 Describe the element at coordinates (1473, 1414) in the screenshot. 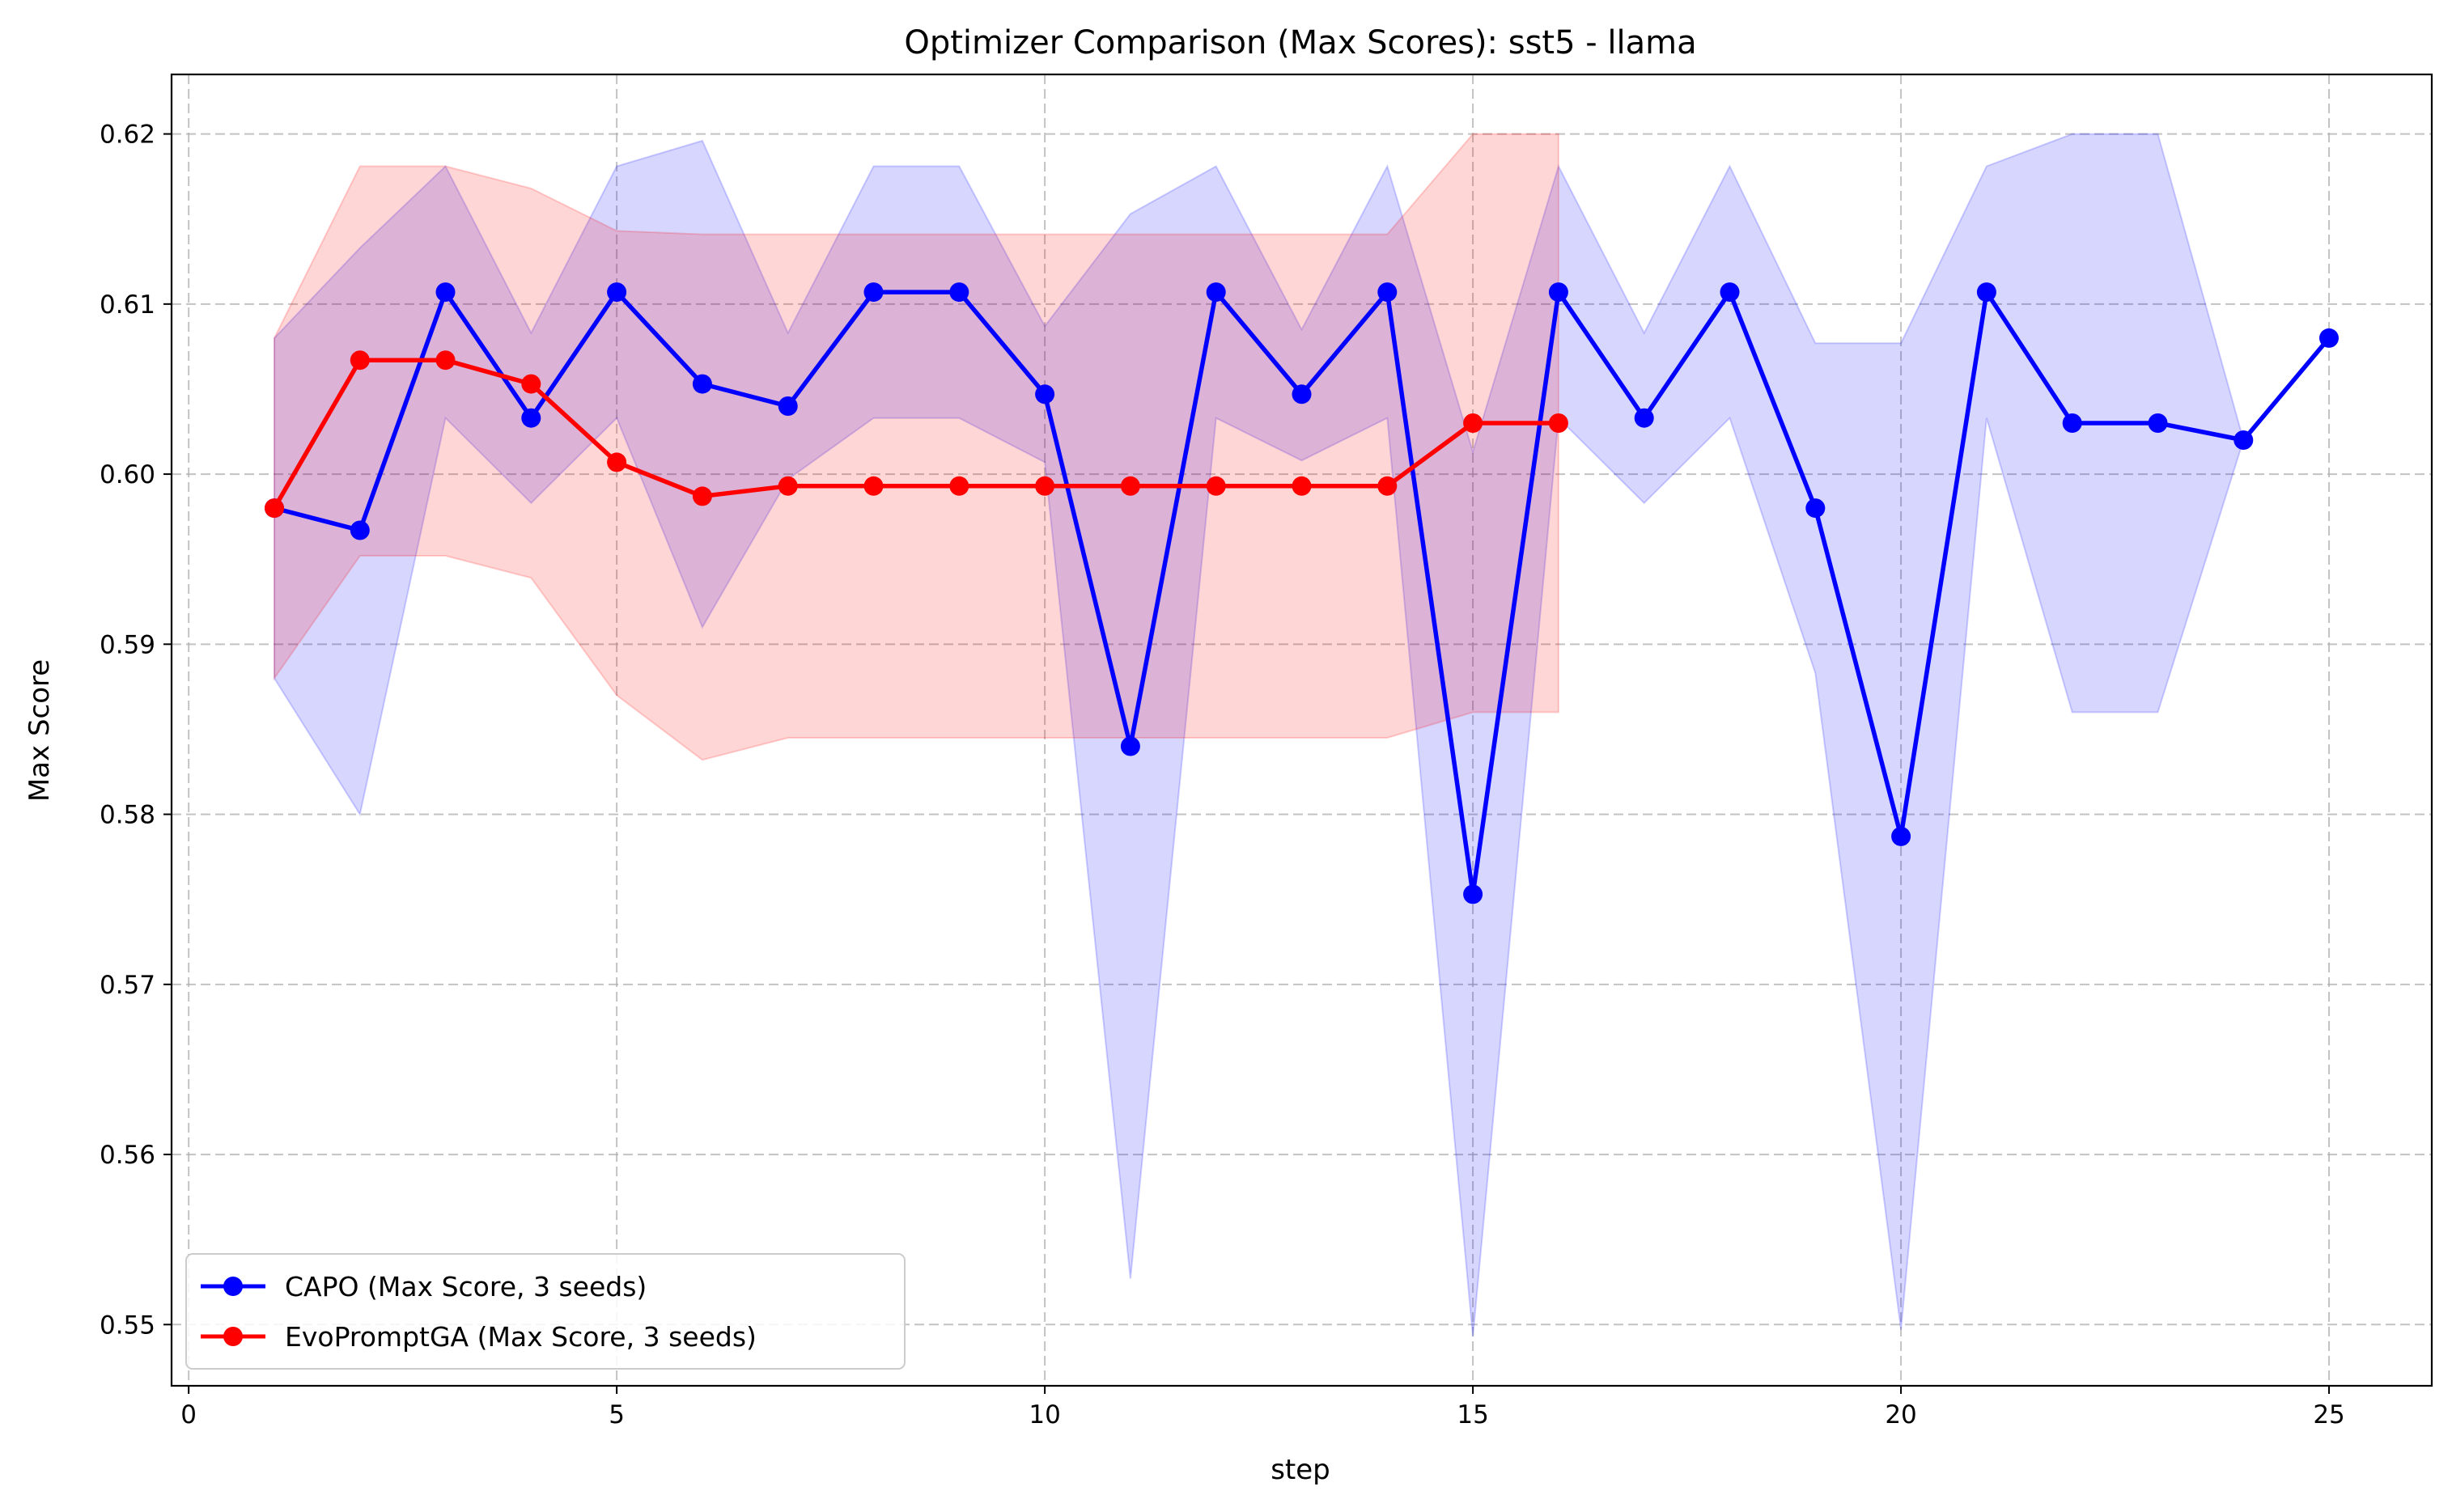

I see `x-tick-label: 15` at that location.